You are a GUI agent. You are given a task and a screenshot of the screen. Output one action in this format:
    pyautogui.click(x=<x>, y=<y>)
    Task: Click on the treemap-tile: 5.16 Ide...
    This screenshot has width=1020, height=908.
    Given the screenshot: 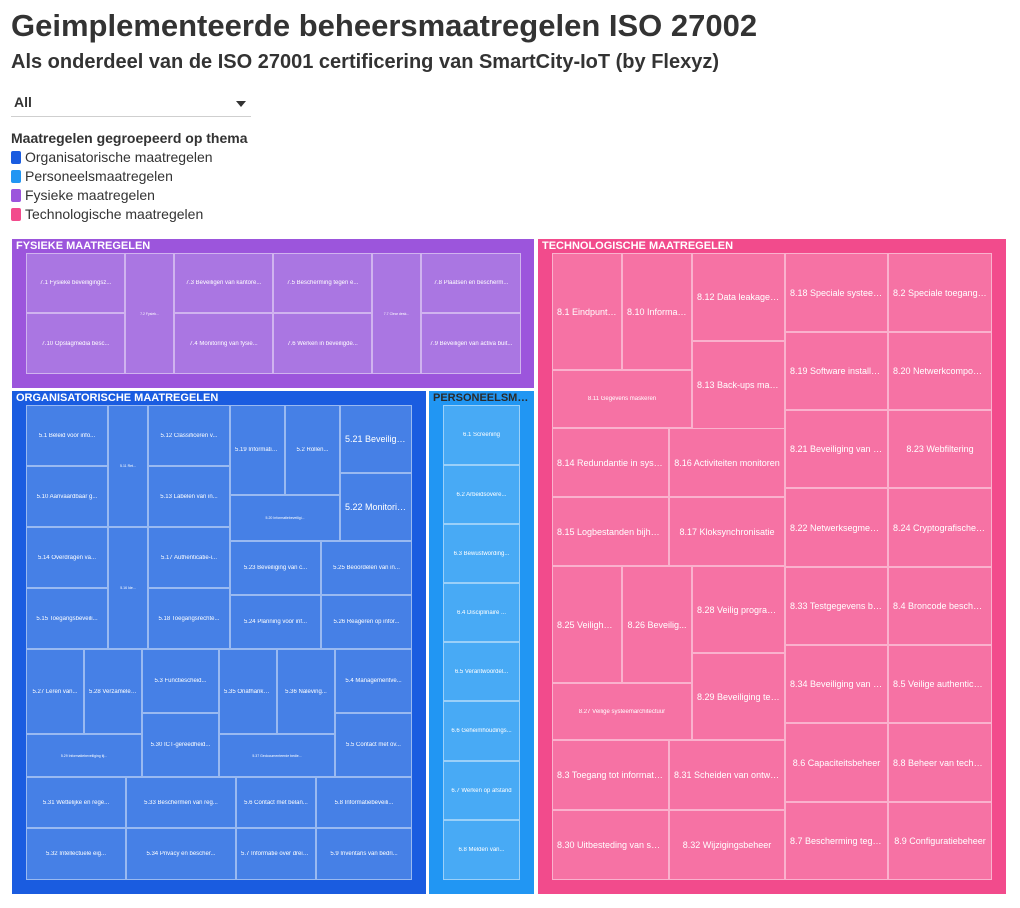 What is the action you would take?
    pyautogui.click(x=128, y=588)
    